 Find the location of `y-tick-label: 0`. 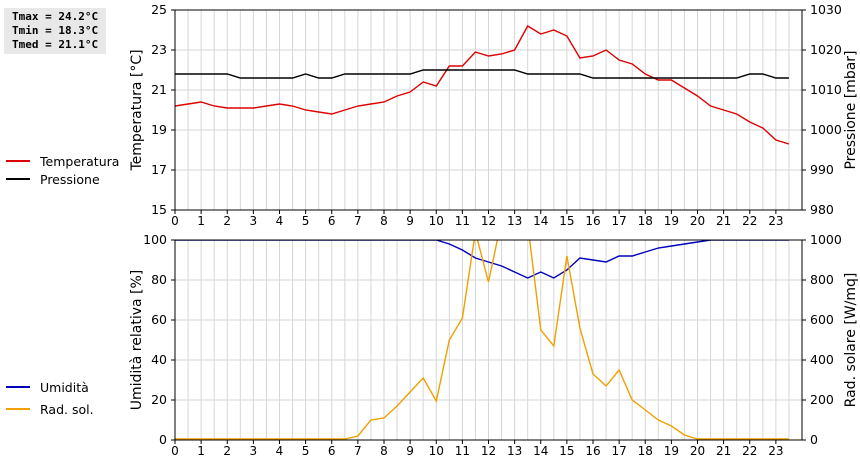

y-tick-label: 0 is located at coordinates (163, 439).